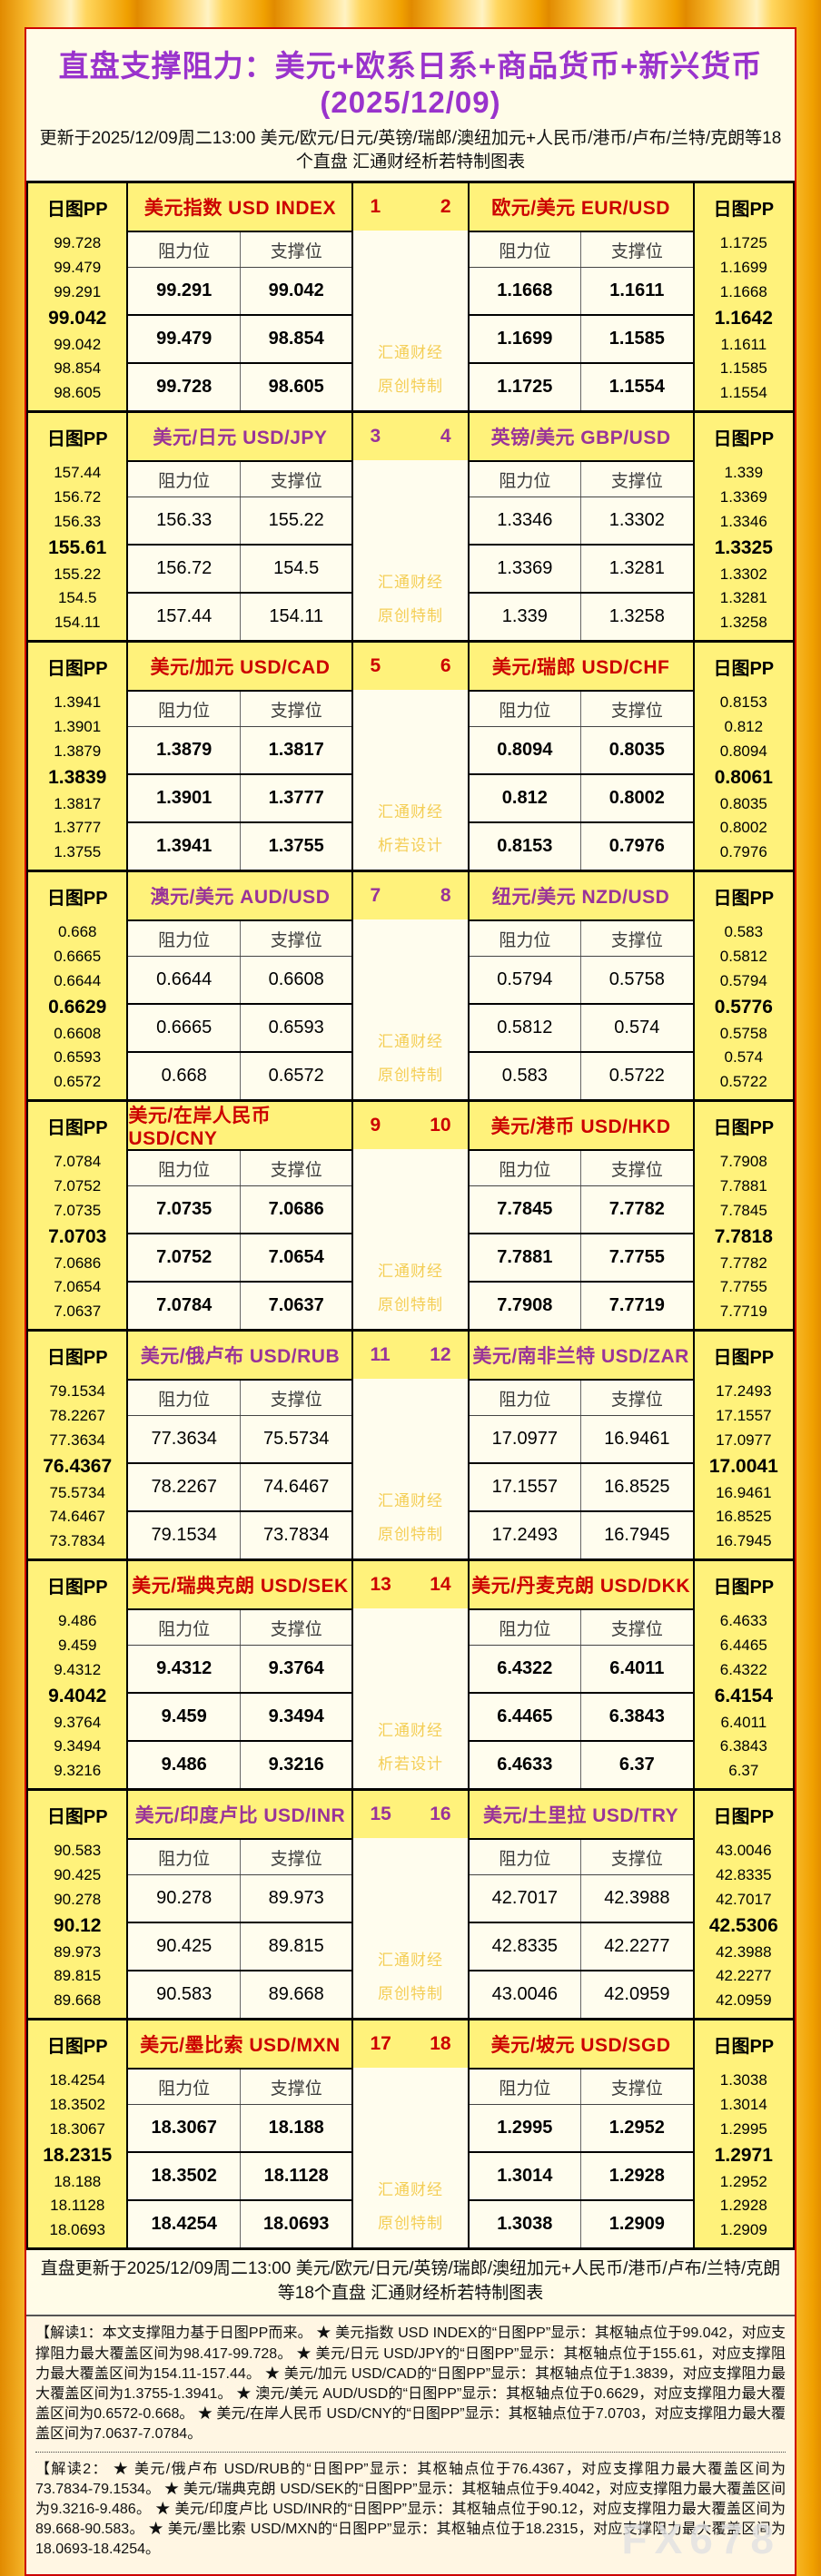 Image resolution: width=821 pixels, height=2576 pixels. What do you see at coordinates (376, 1125) in the screenshot?
I see `block-num-left: 9` at bounding box center [376, 1125].